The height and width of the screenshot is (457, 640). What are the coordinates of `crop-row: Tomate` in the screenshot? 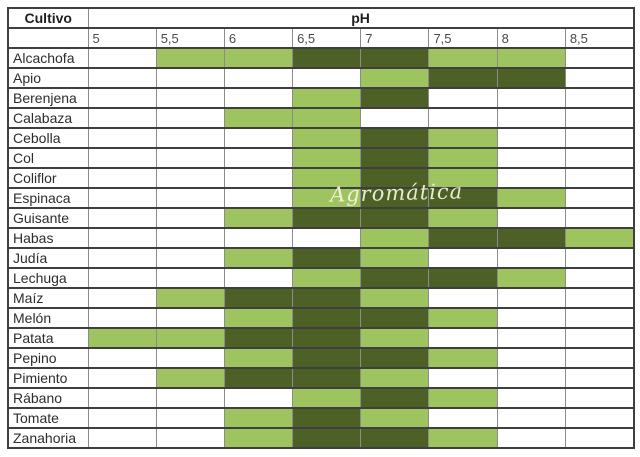 It's located at (321, 418).